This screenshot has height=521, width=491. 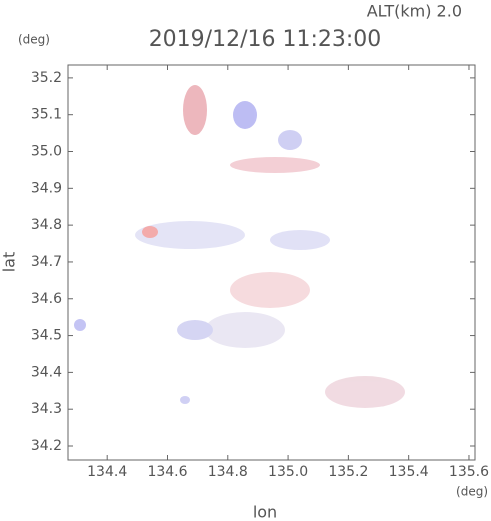 I want to click on y-tick-label: 34.3, so click(x=46, y=409).